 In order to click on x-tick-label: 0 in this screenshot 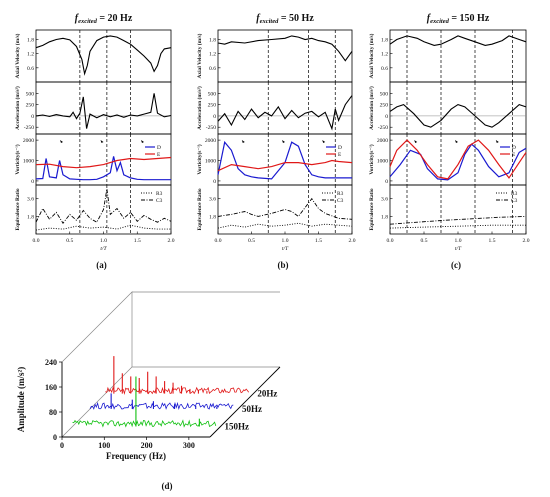, I will do `click(62, 445)`.